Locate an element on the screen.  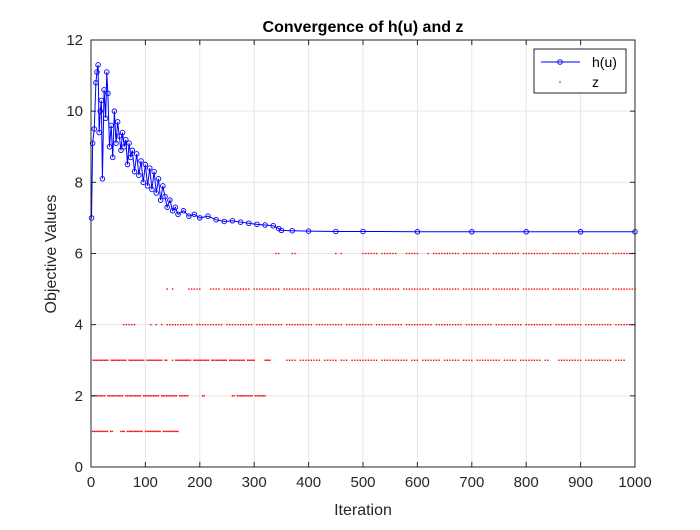
y-tick-label: 12 is located at coordinates (74, 40).